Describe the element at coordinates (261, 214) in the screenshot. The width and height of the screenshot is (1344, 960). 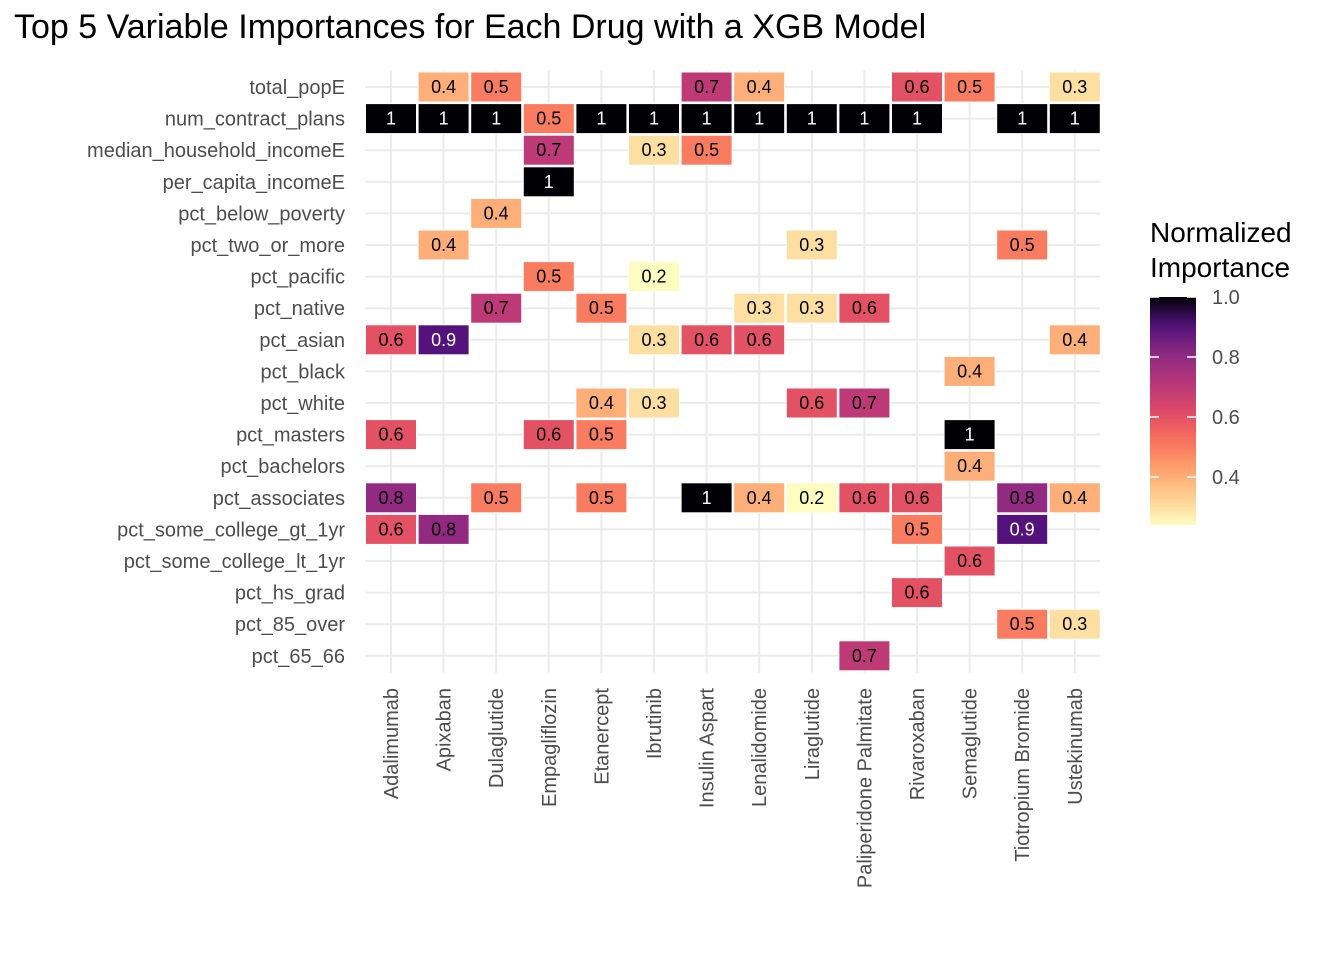
I see `y-tick-label: pct_below_poverty` at that location.